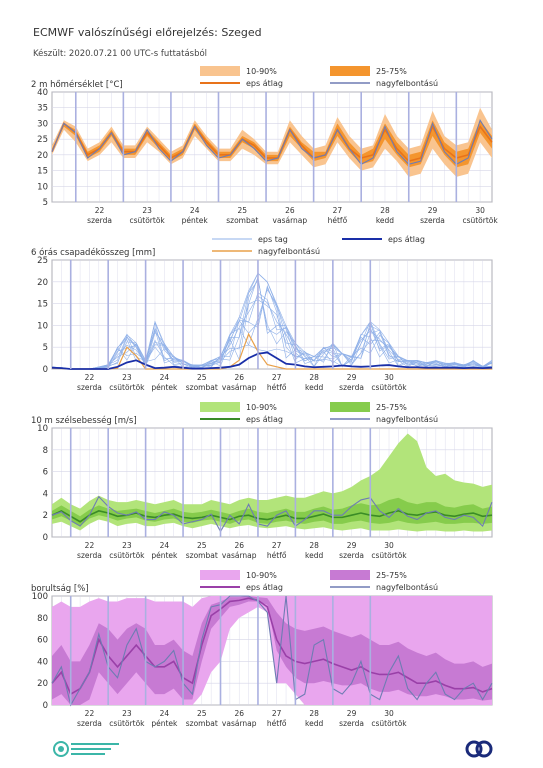  Describe the element at coordinates (220, 71) in the screenshot. I see `temperature-legend-swatch-outer` at that location.